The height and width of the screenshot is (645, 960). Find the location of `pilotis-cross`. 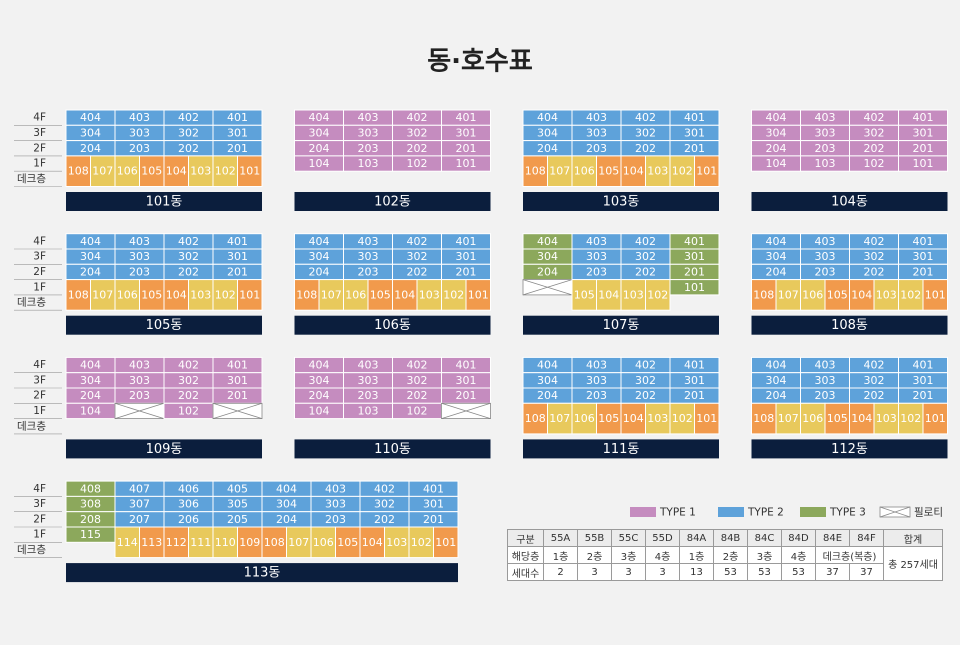

pilotis-cross is located at coordinates (895, 512).